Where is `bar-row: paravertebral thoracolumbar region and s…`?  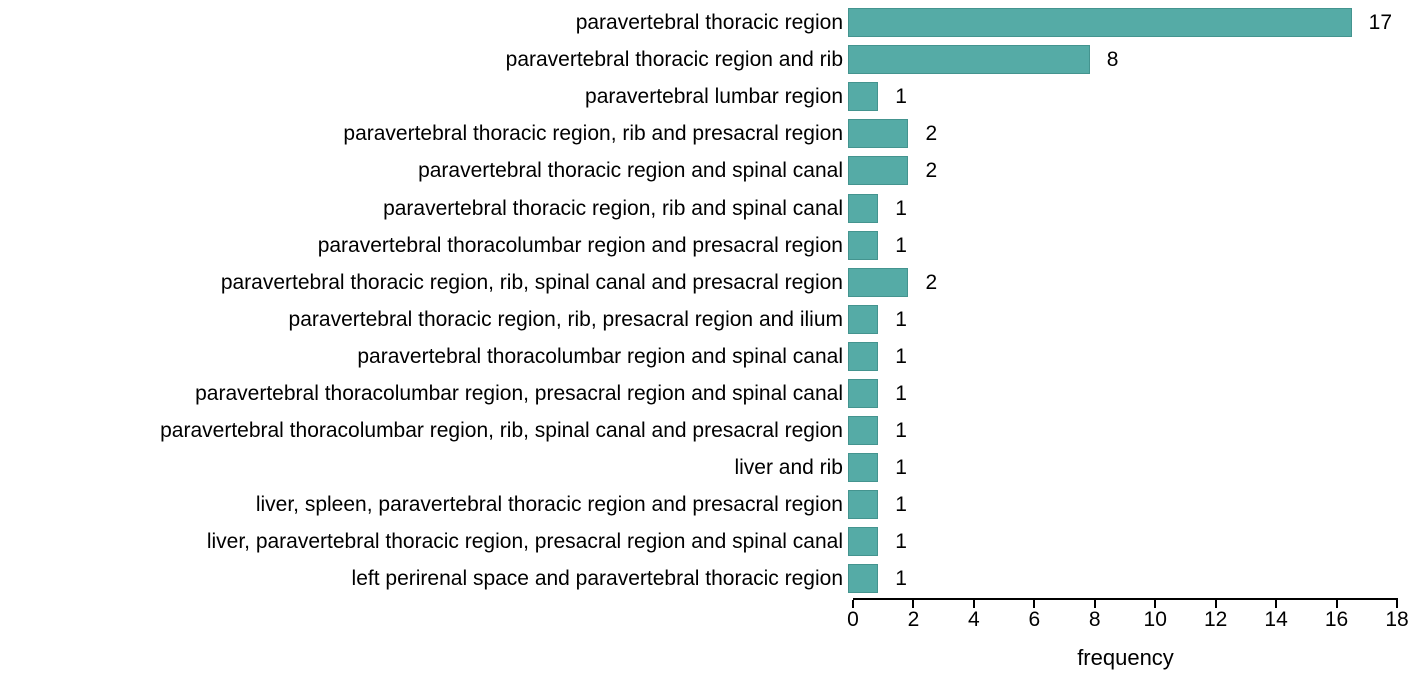 bar-row: paravertebral thoracolumbar region and s… is located at coordinates (708, 356).